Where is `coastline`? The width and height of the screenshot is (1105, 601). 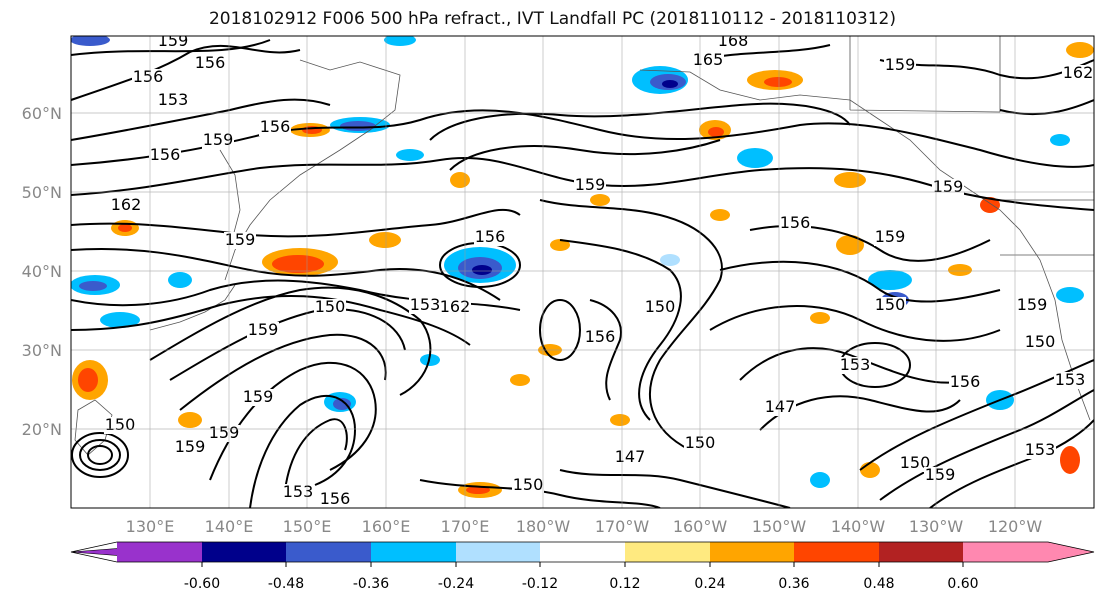
coastline is located at coordinates (1047, 227).